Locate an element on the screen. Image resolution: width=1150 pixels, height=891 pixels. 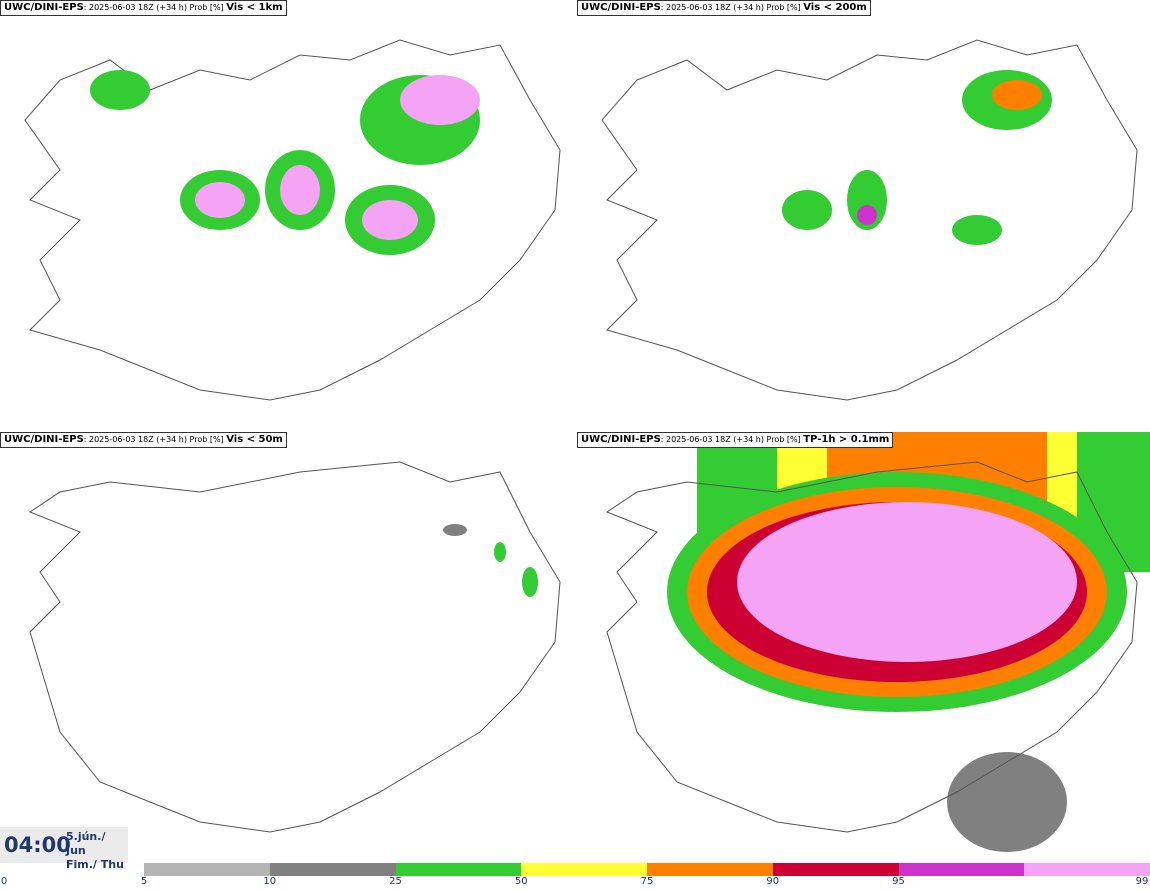
colorbar-tick-label: 50 is located at coordinates (521, 881).